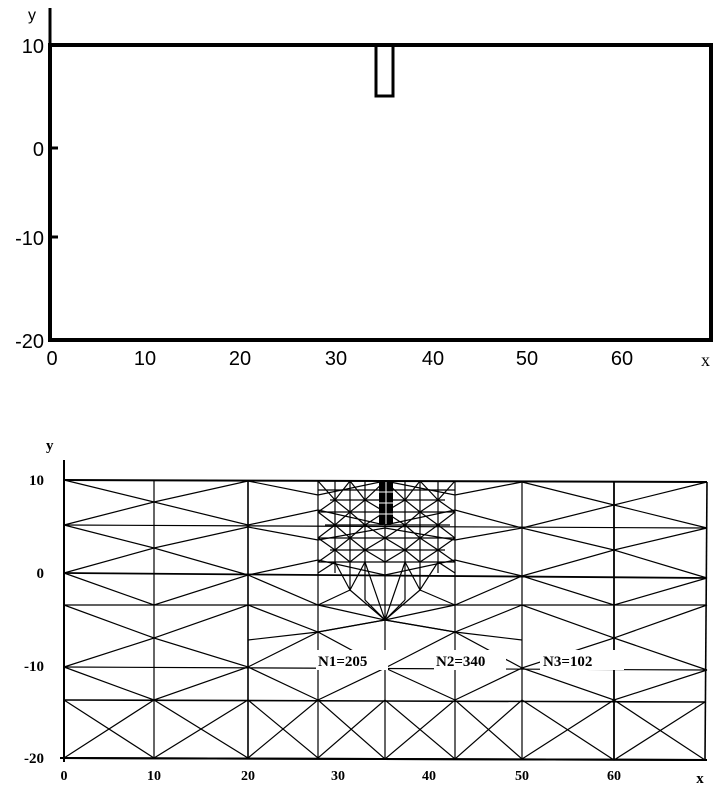 This screenshot has width=715, height=789. I want to click on top-y-tick-label: 0, so click(38, 150).